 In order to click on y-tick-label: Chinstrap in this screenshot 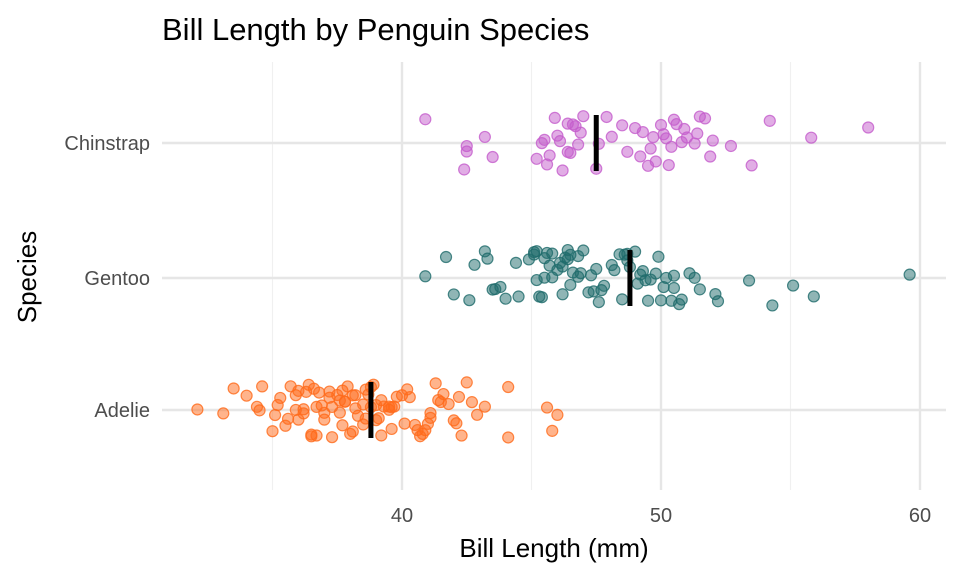, I will do `click(107, 144)`.